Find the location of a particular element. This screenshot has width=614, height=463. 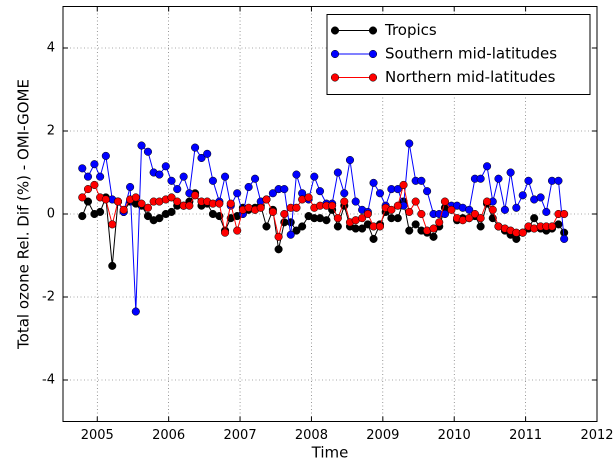

y-tick-label: -2 is located at coordinates (48, 297).